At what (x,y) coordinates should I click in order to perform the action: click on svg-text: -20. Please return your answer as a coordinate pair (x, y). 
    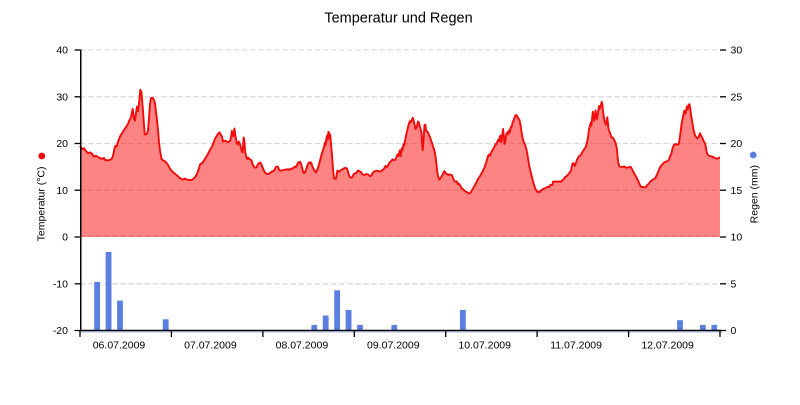
    Looking at the image, I should click on (60, 331).